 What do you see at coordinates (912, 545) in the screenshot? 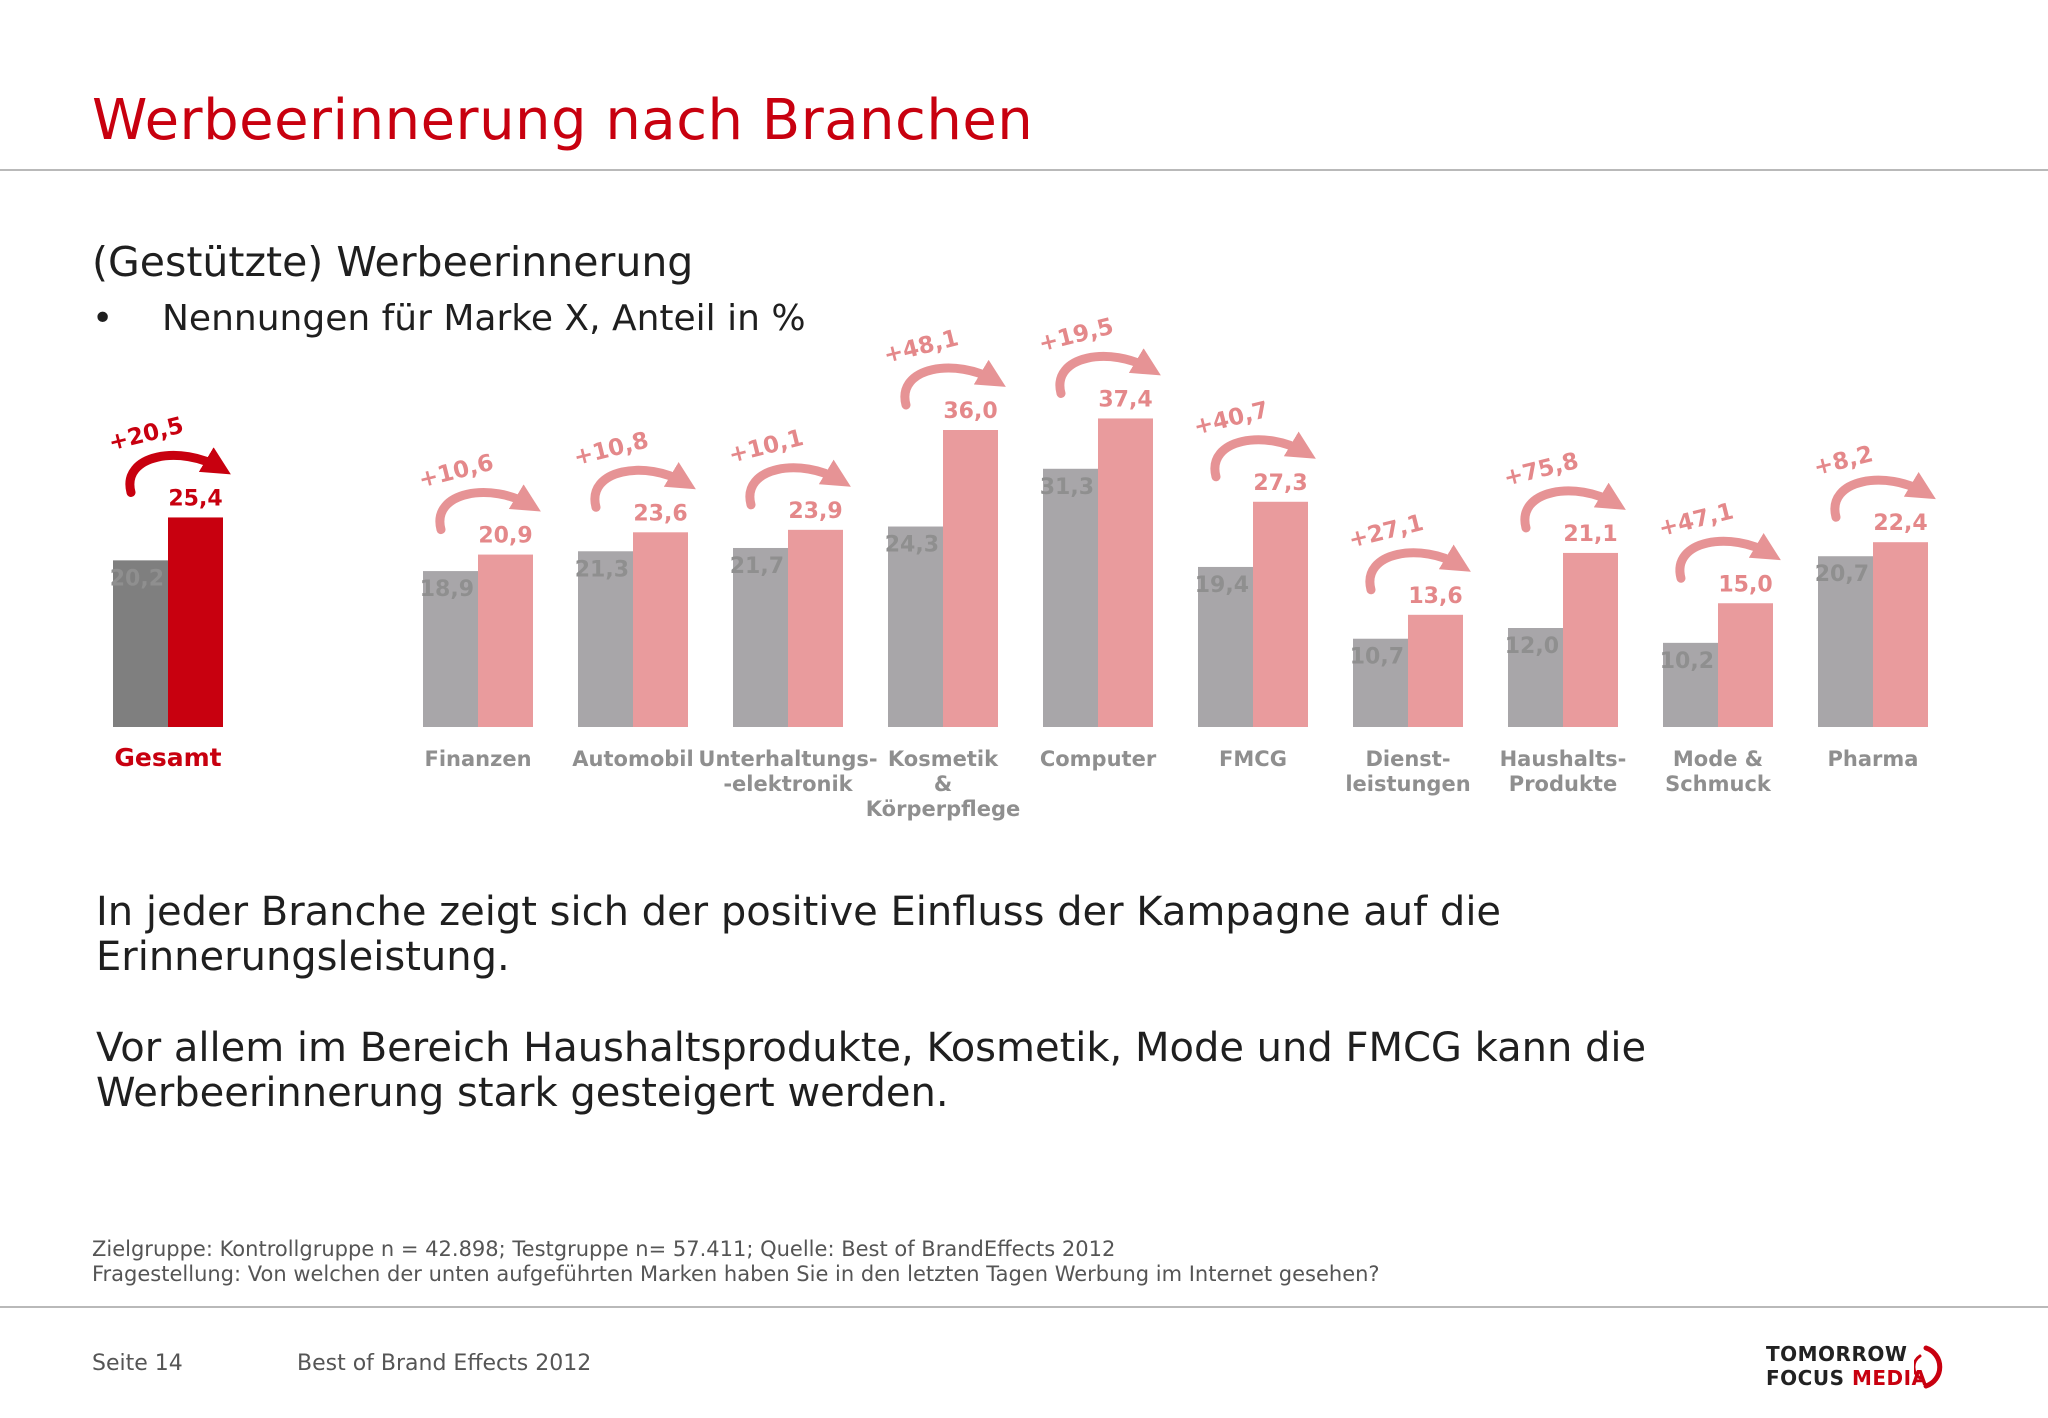
I see `value-label-control-kosmetik: 24,3` at bounding box center [912, 545].